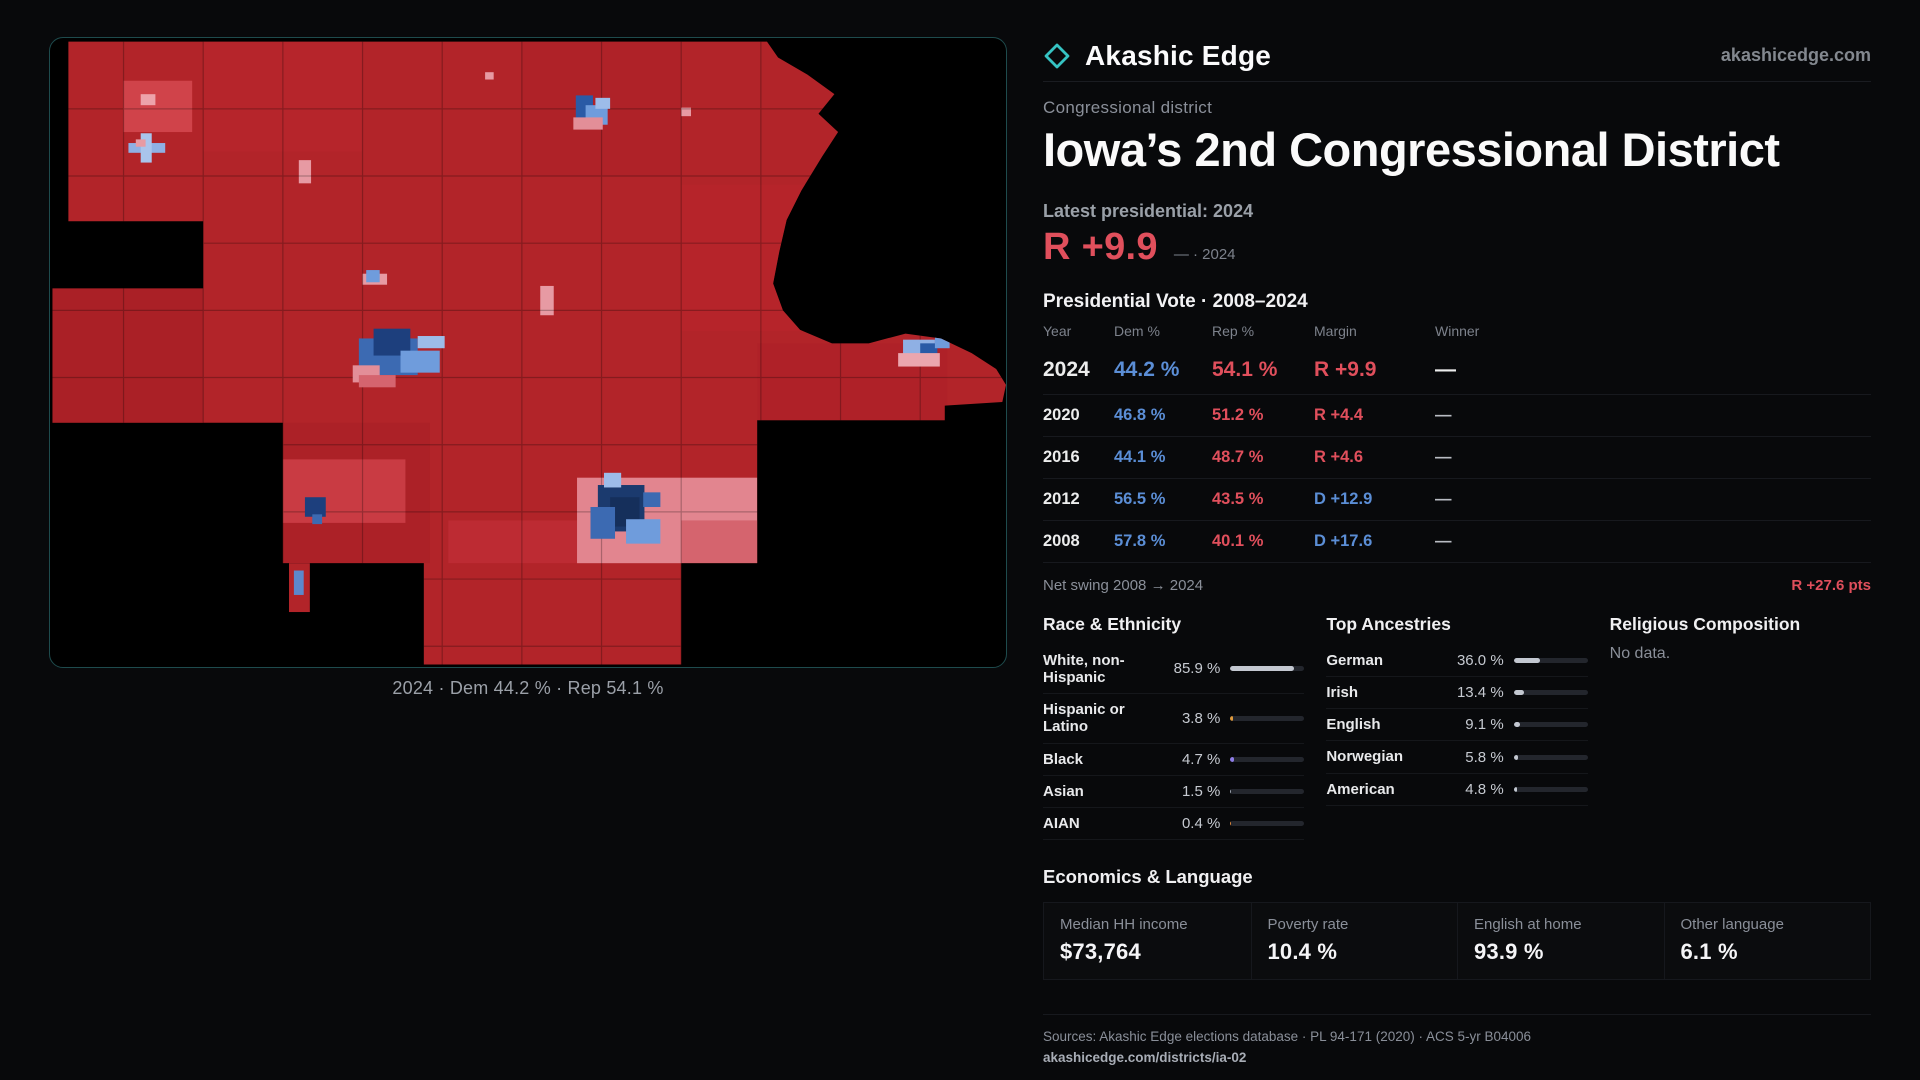 The height and width of the screenshot is (1080, 1920). I want to click on stat-value: 6.1 %, so click(1709, 952).